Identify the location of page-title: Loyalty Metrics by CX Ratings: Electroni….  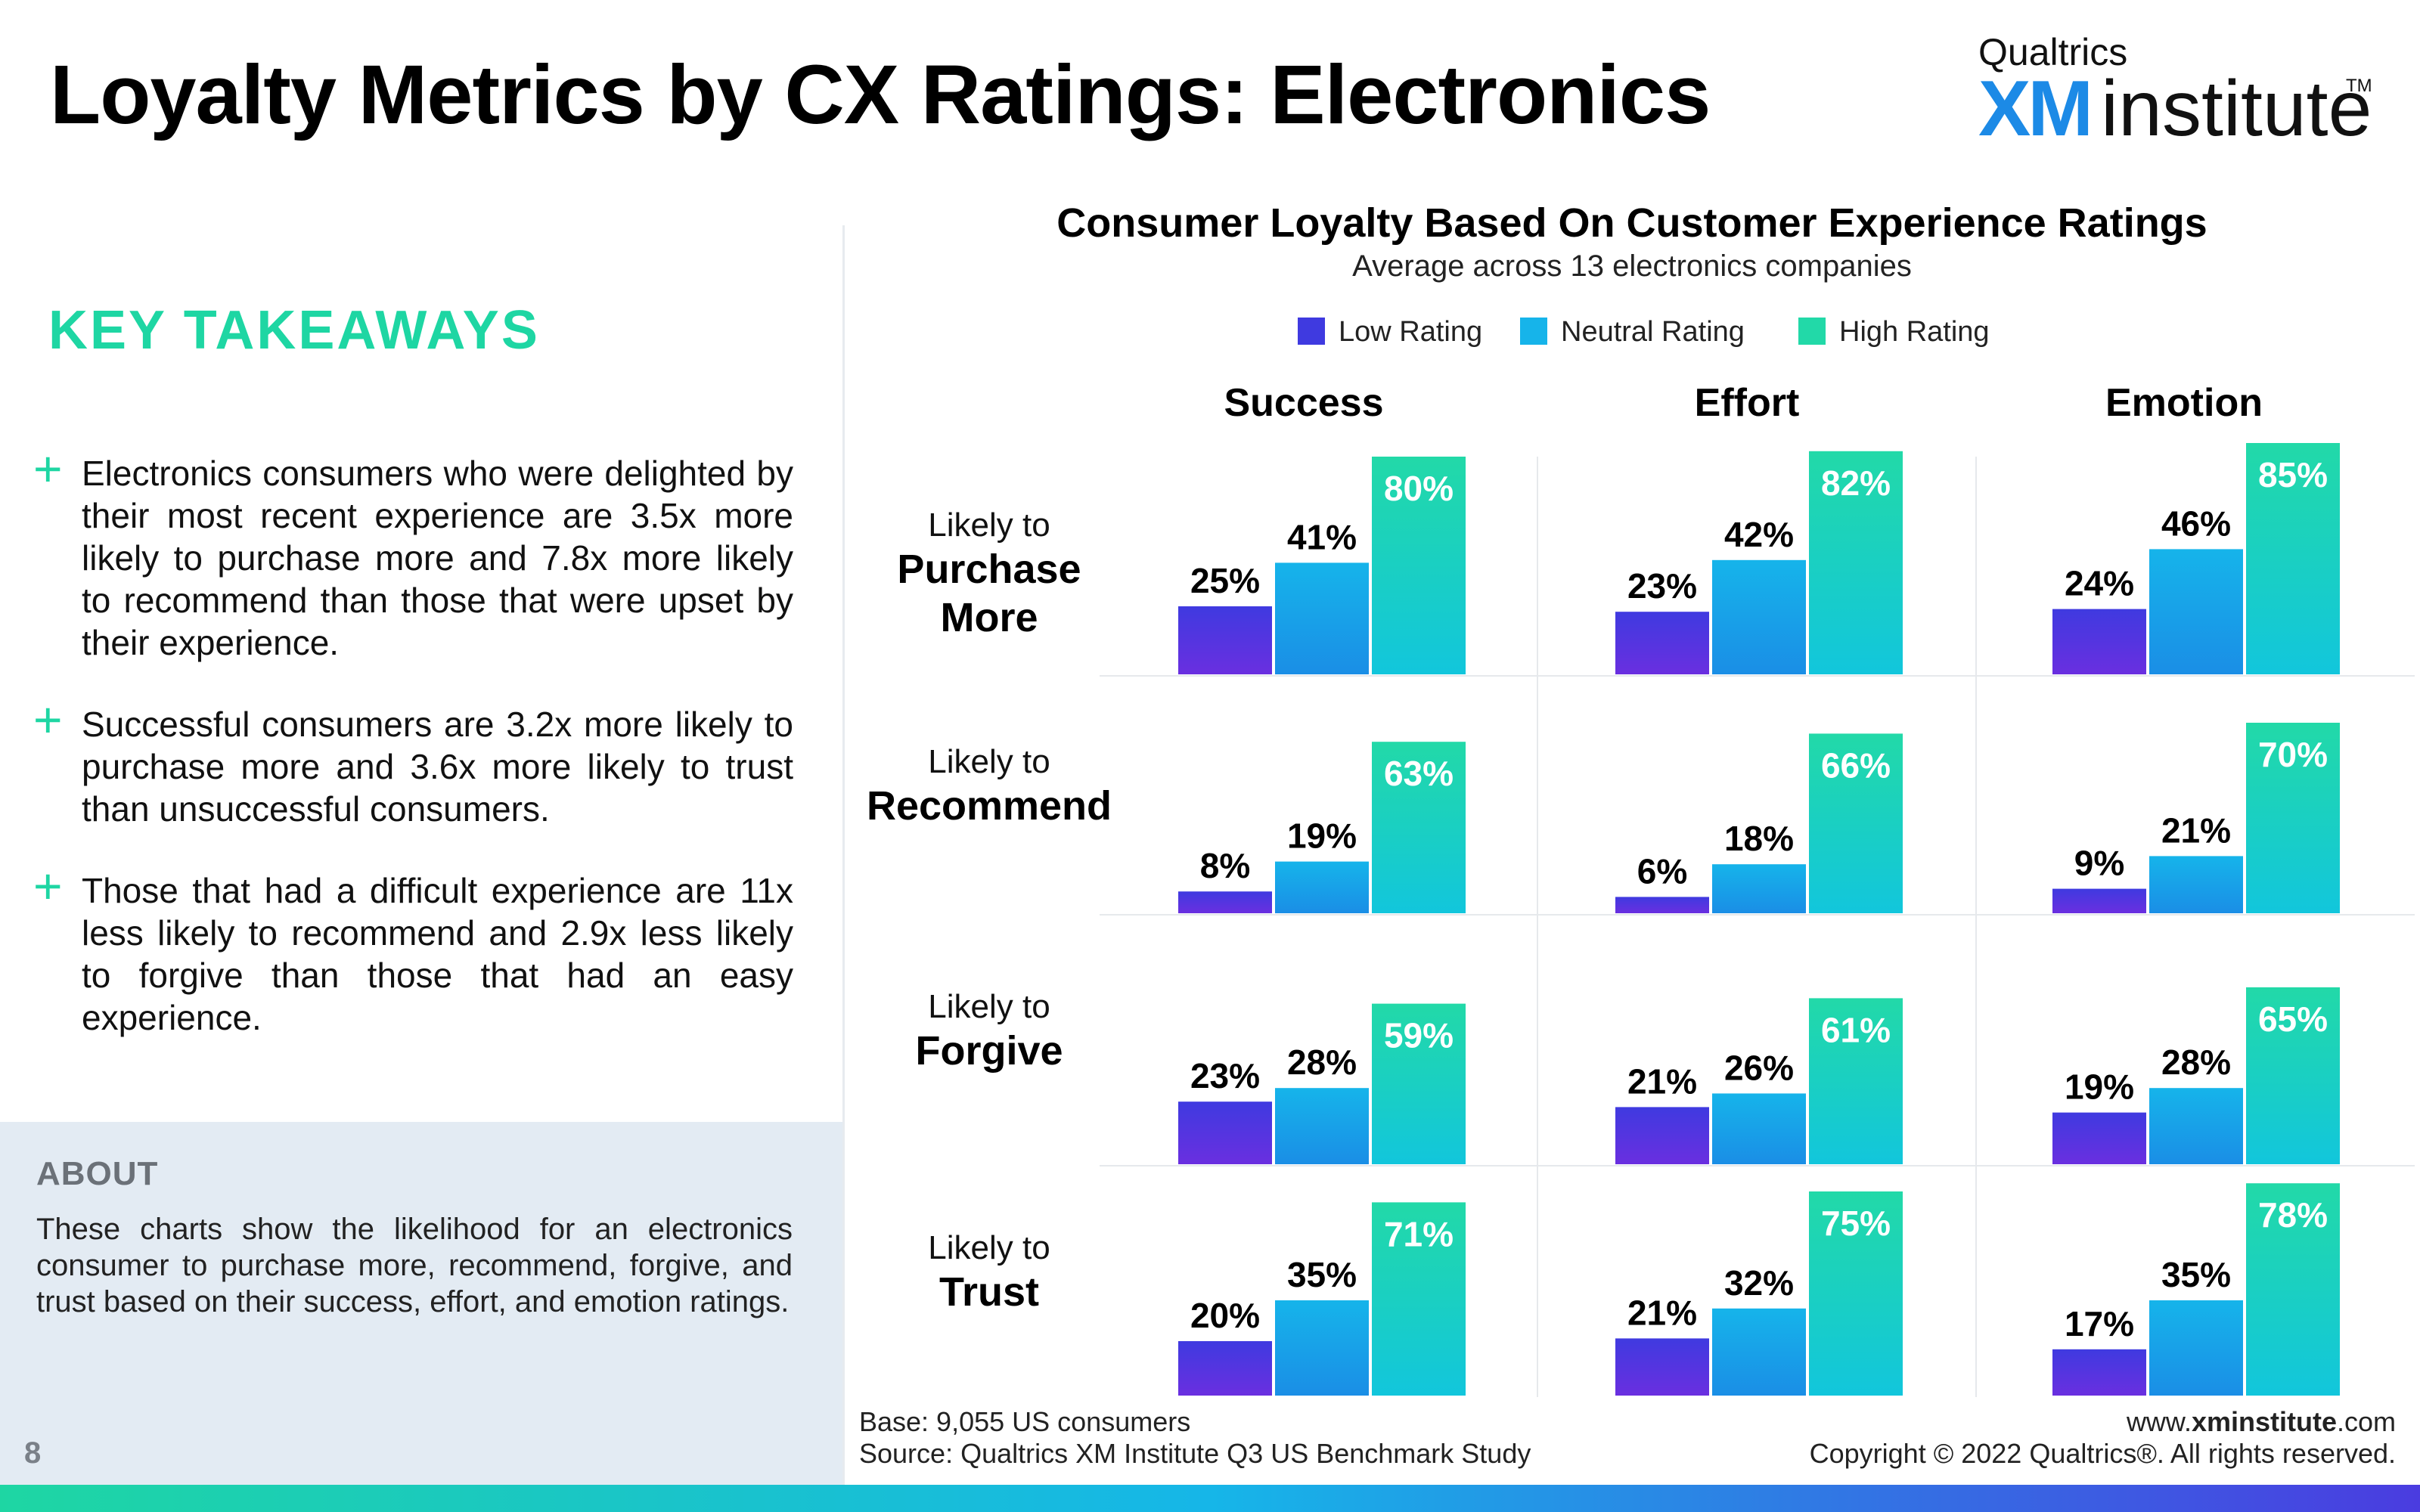
(880, 94).